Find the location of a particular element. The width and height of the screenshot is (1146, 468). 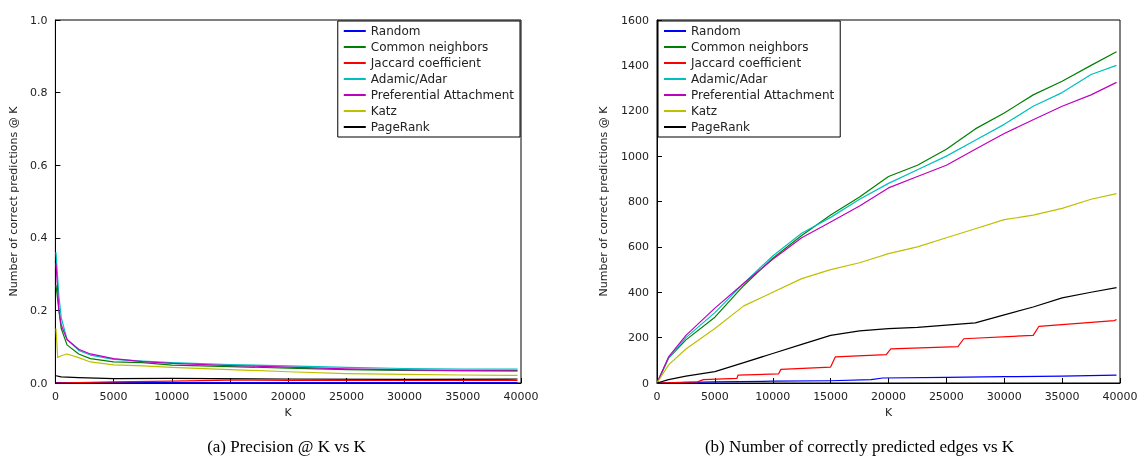

y-tick-label: 600 is located at coordinates (638, 247).